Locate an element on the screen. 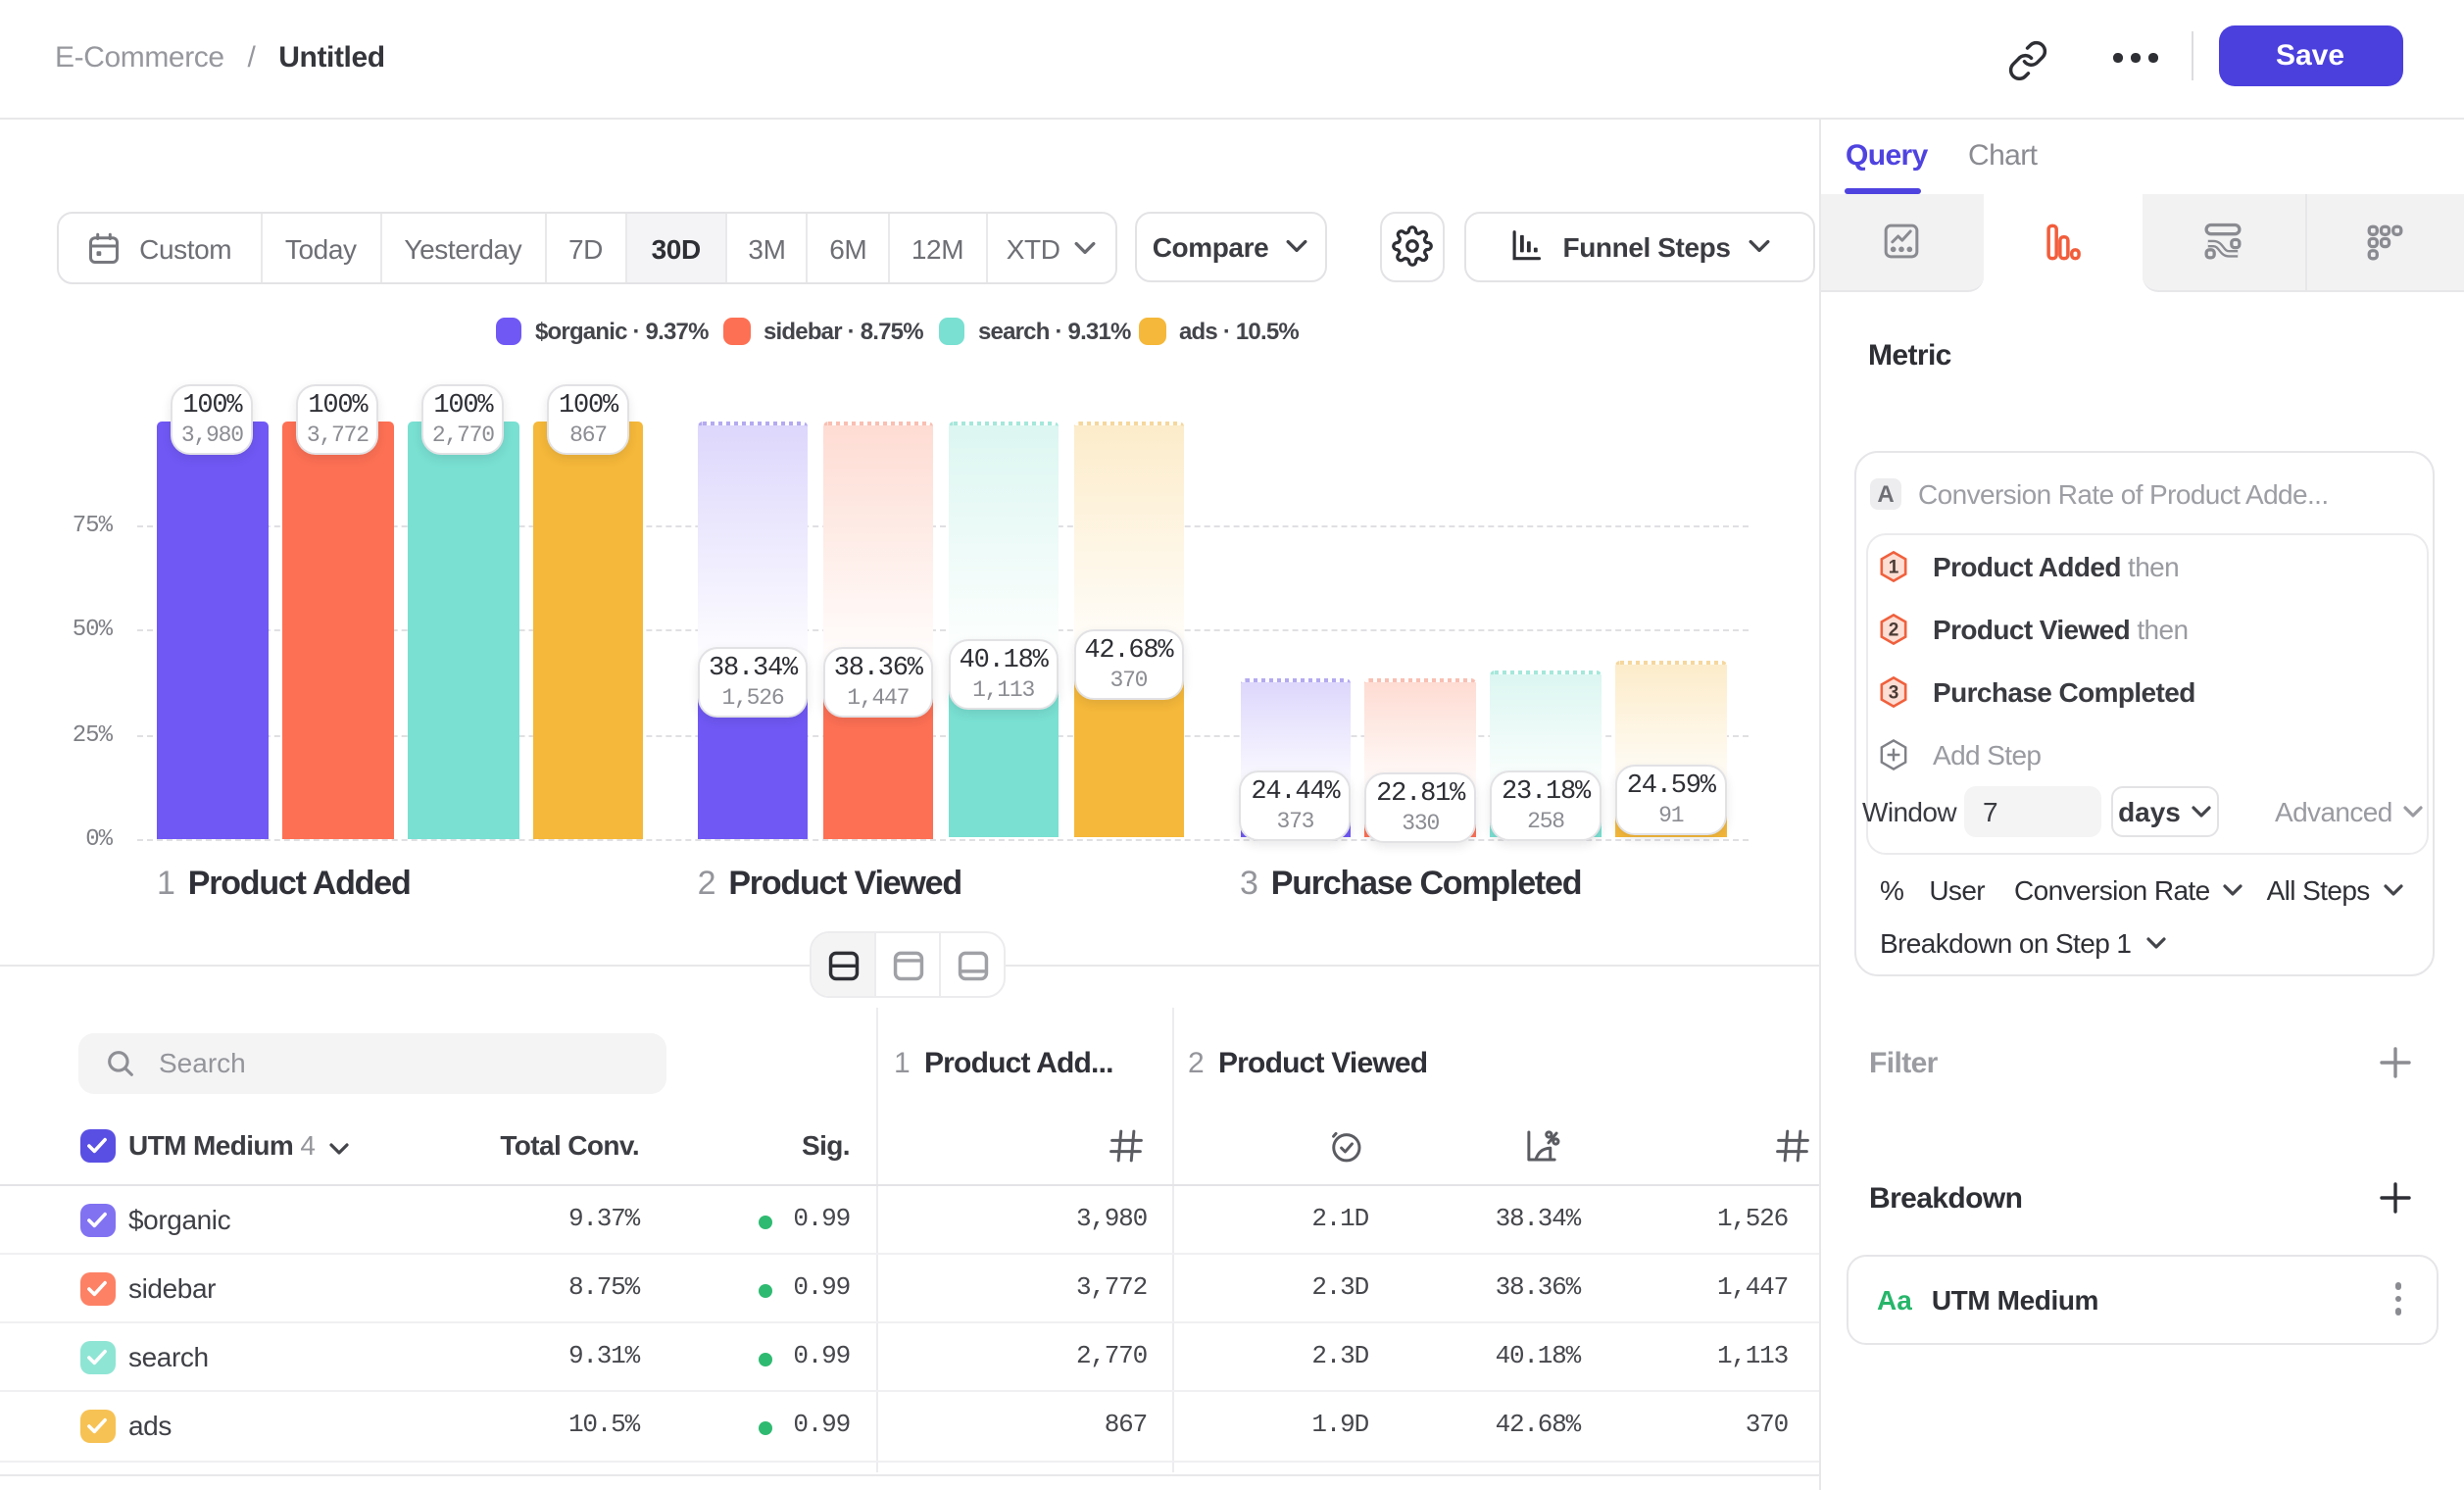 The image size is (2464, 1490). svg-text: 3 is located at coordinates (1894, 693).